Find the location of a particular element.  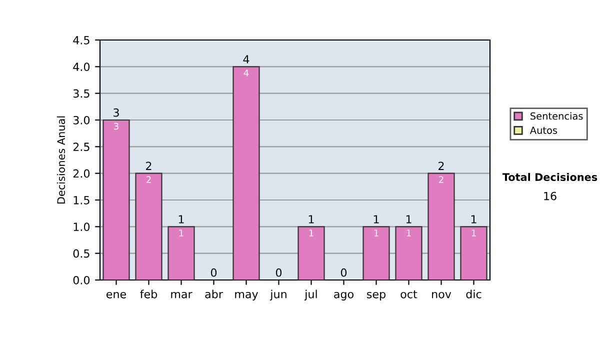

y-tick-label: 2.0 is located at coordinates (81, 173).